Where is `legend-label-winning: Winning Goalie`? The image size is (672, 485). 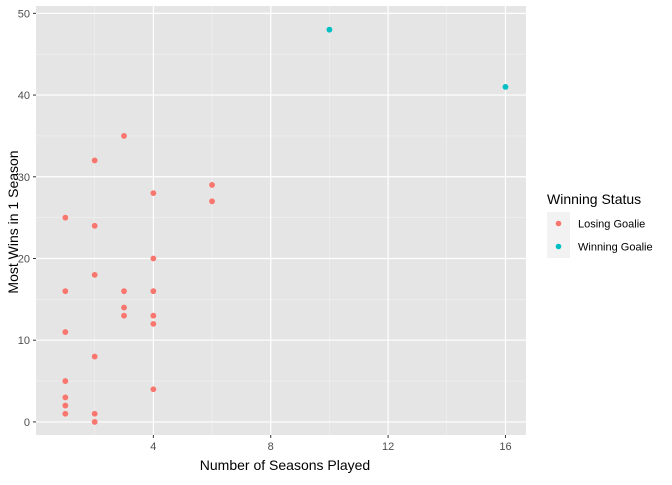
legend-label-winning: Winning Goalie is located at coordinates (615, 248).